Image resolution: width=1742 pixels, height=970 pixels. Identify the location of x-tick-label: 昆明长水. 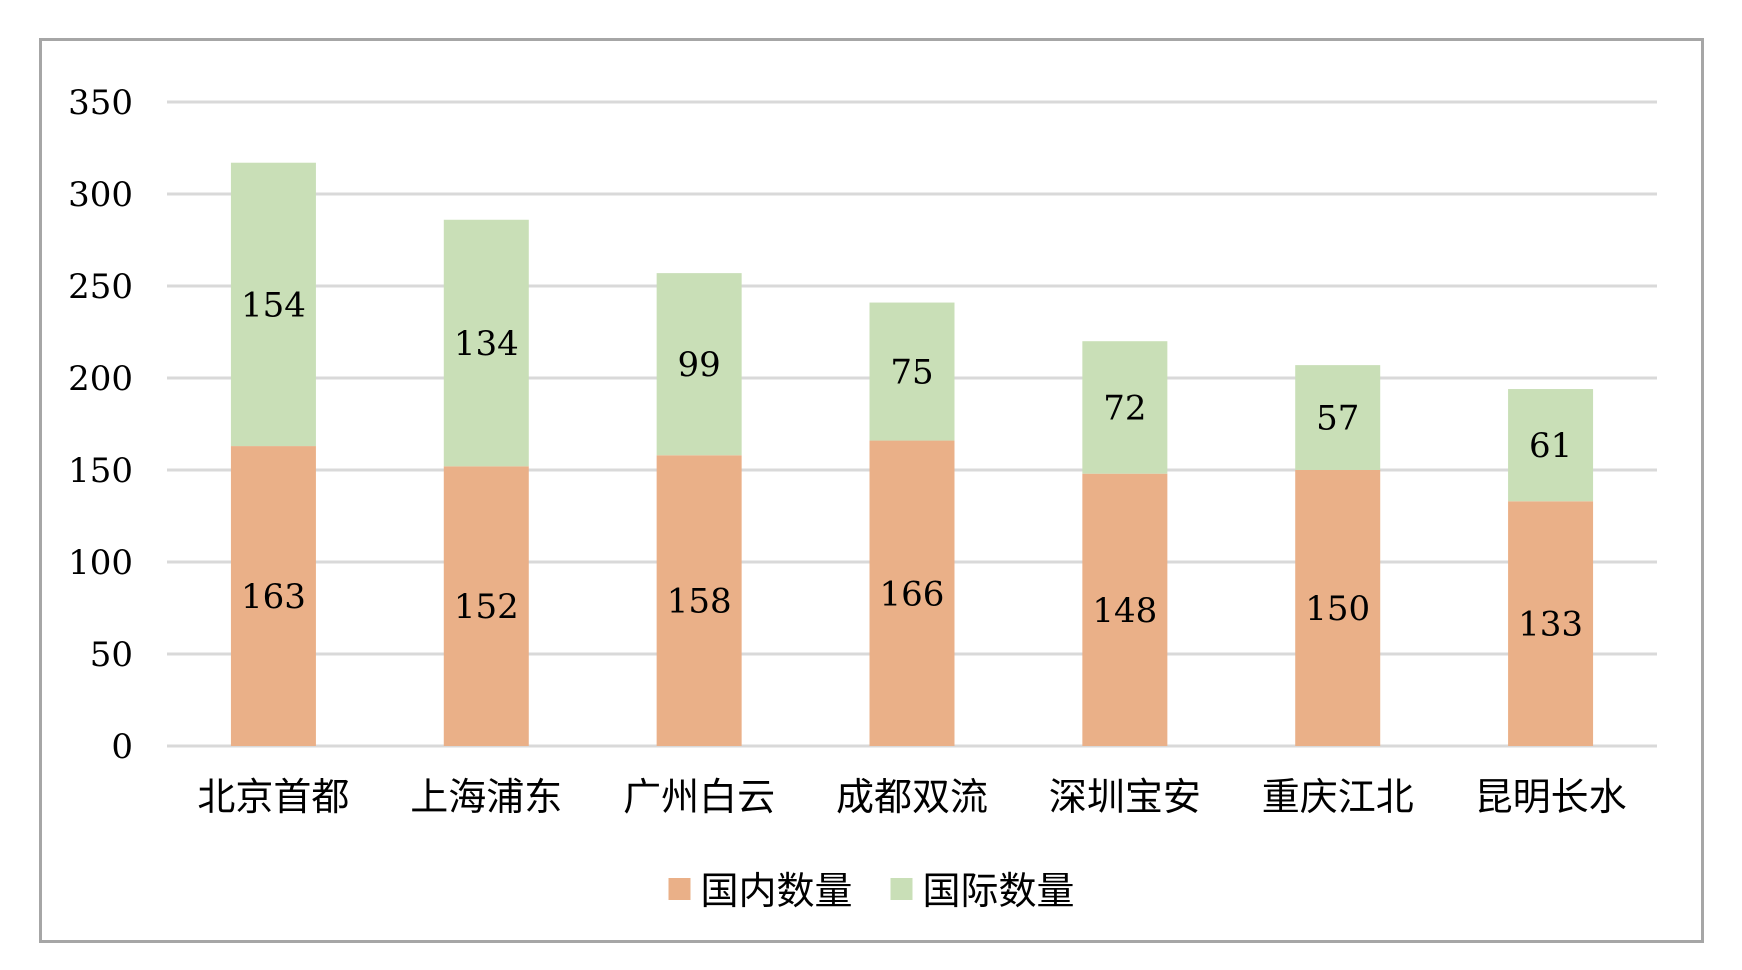
(1551, 797).